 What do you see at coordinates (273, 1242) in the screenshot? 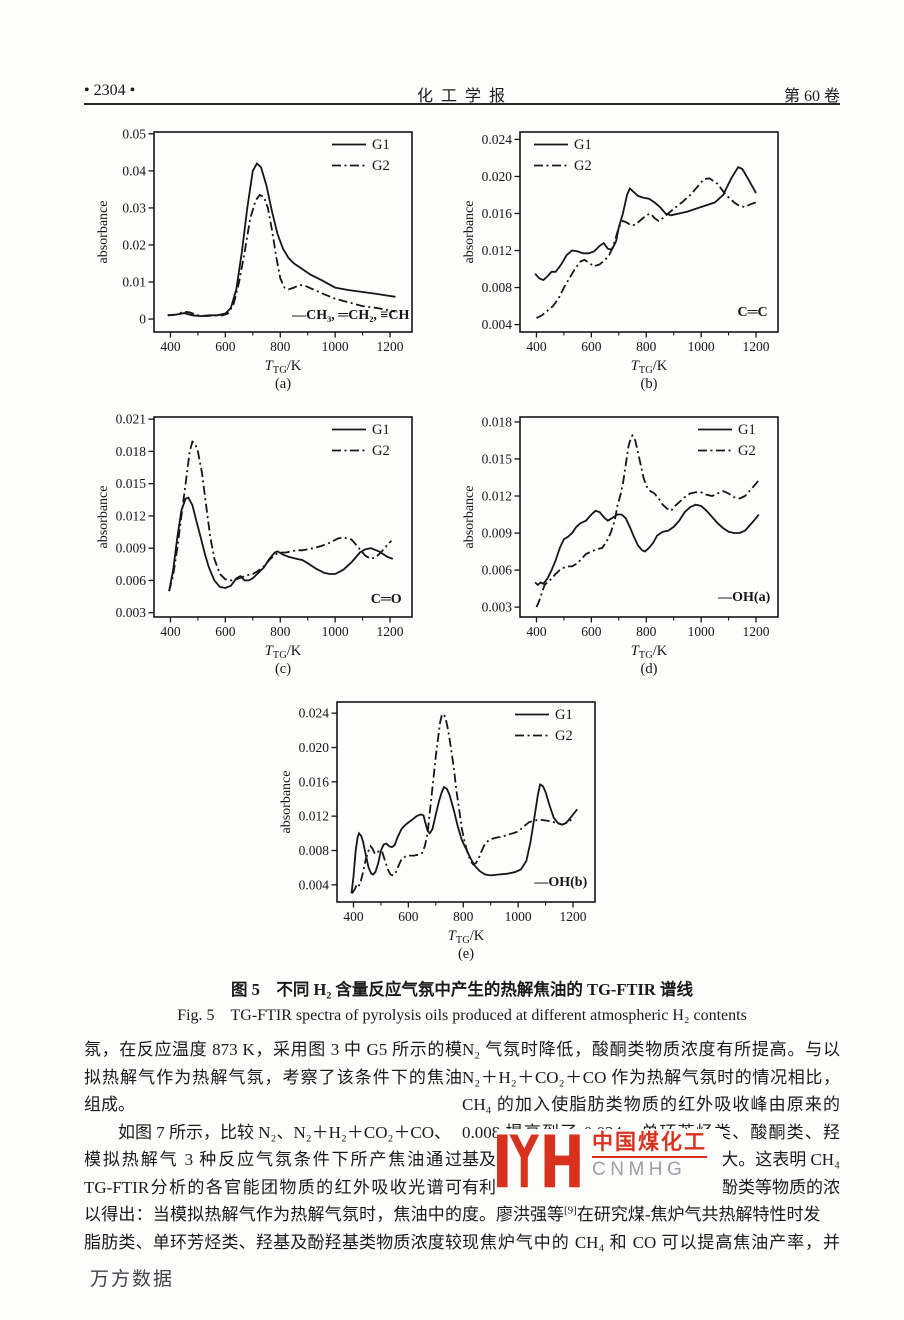
I see `body-line: 脂肪类、单环芳烃类、羟基及酚羟基类物质浓度较` at bounding box center [273, 1242].